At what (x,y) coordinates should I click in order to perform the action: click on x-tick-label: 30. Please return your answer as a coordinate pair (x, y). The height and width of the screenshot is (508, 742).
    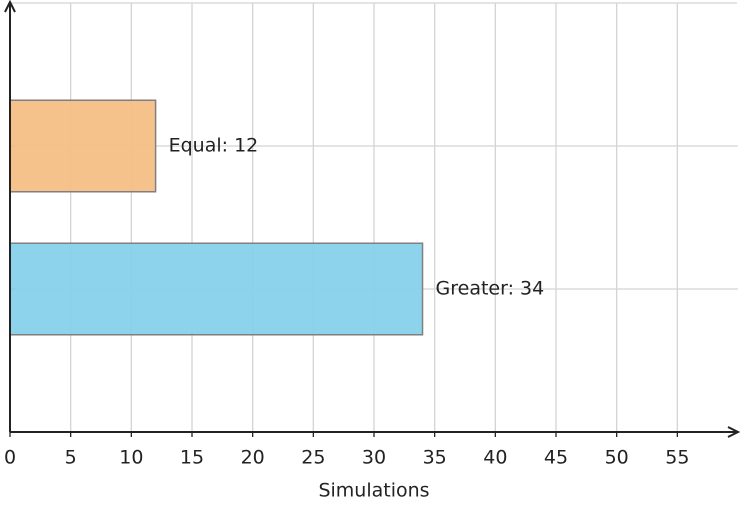
    Looking at the image, I should click on (374, 458).